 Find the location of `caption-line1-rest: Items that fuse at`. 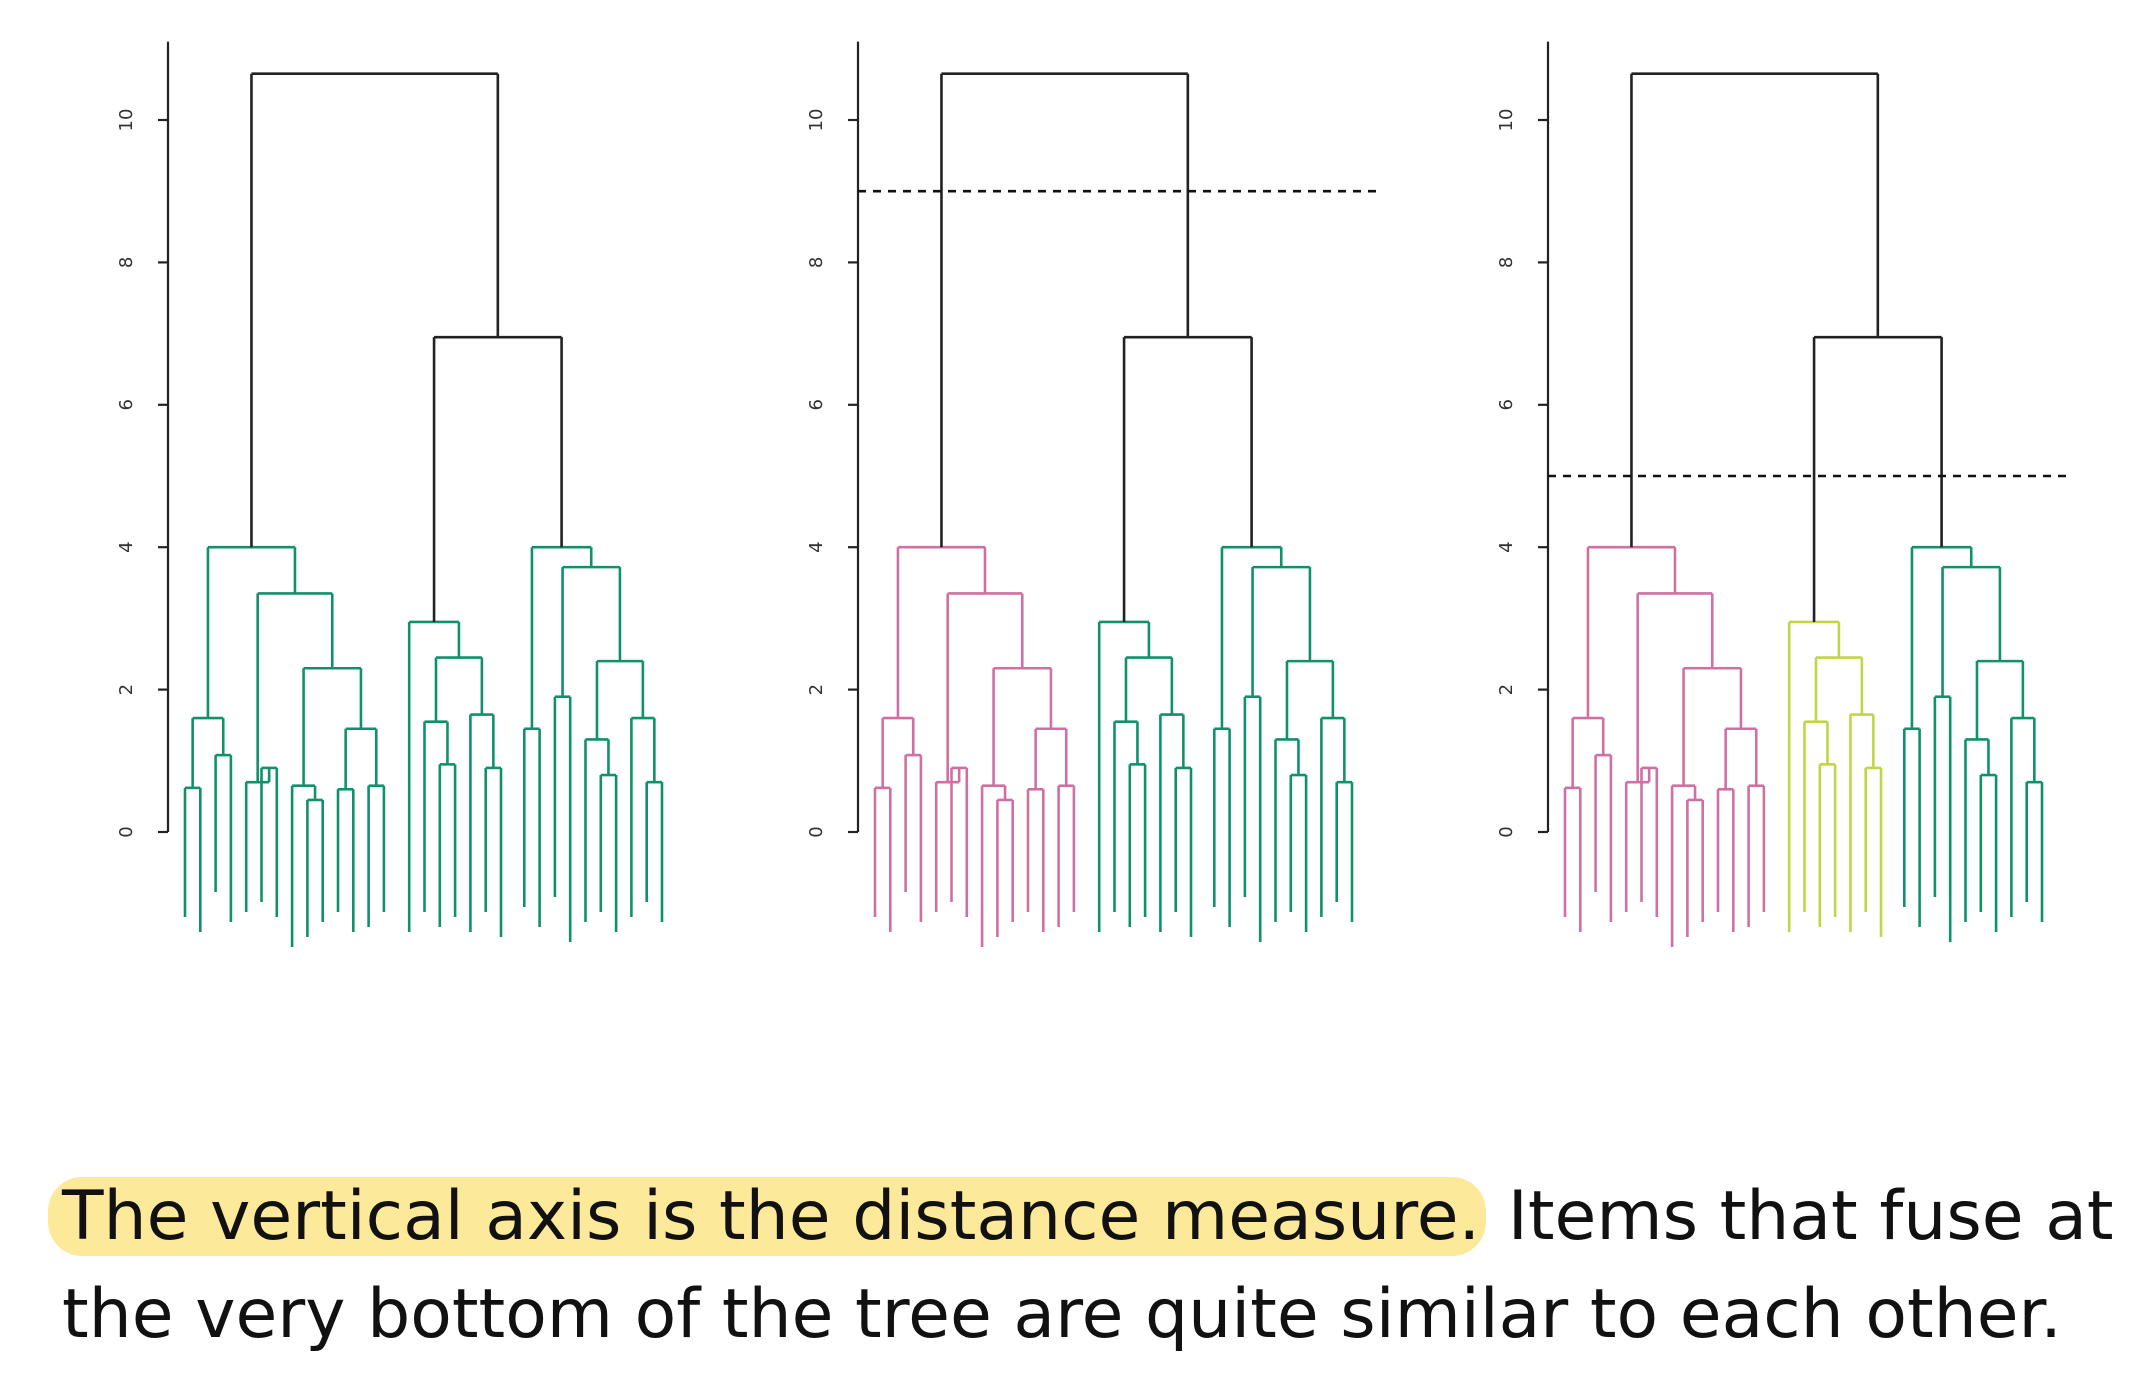

caption-line1-rest: Items that fuse at is located at coordinates (1800, 1216).